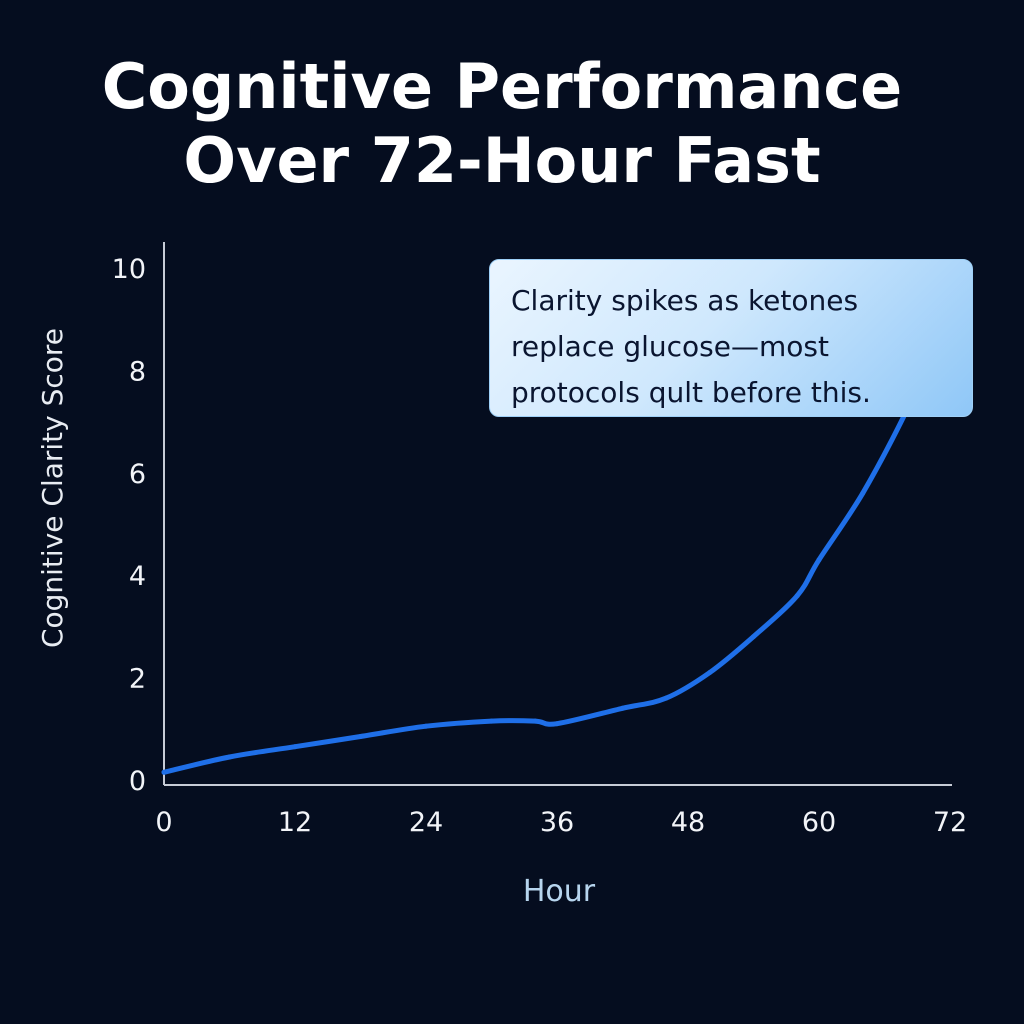 The width and height of the screenshot is (1024, 1024). Describe the element at coordinates (502, 160) in the screenshot. I see `chart-title-line-2: Over 72-Hour Fast` at that location.